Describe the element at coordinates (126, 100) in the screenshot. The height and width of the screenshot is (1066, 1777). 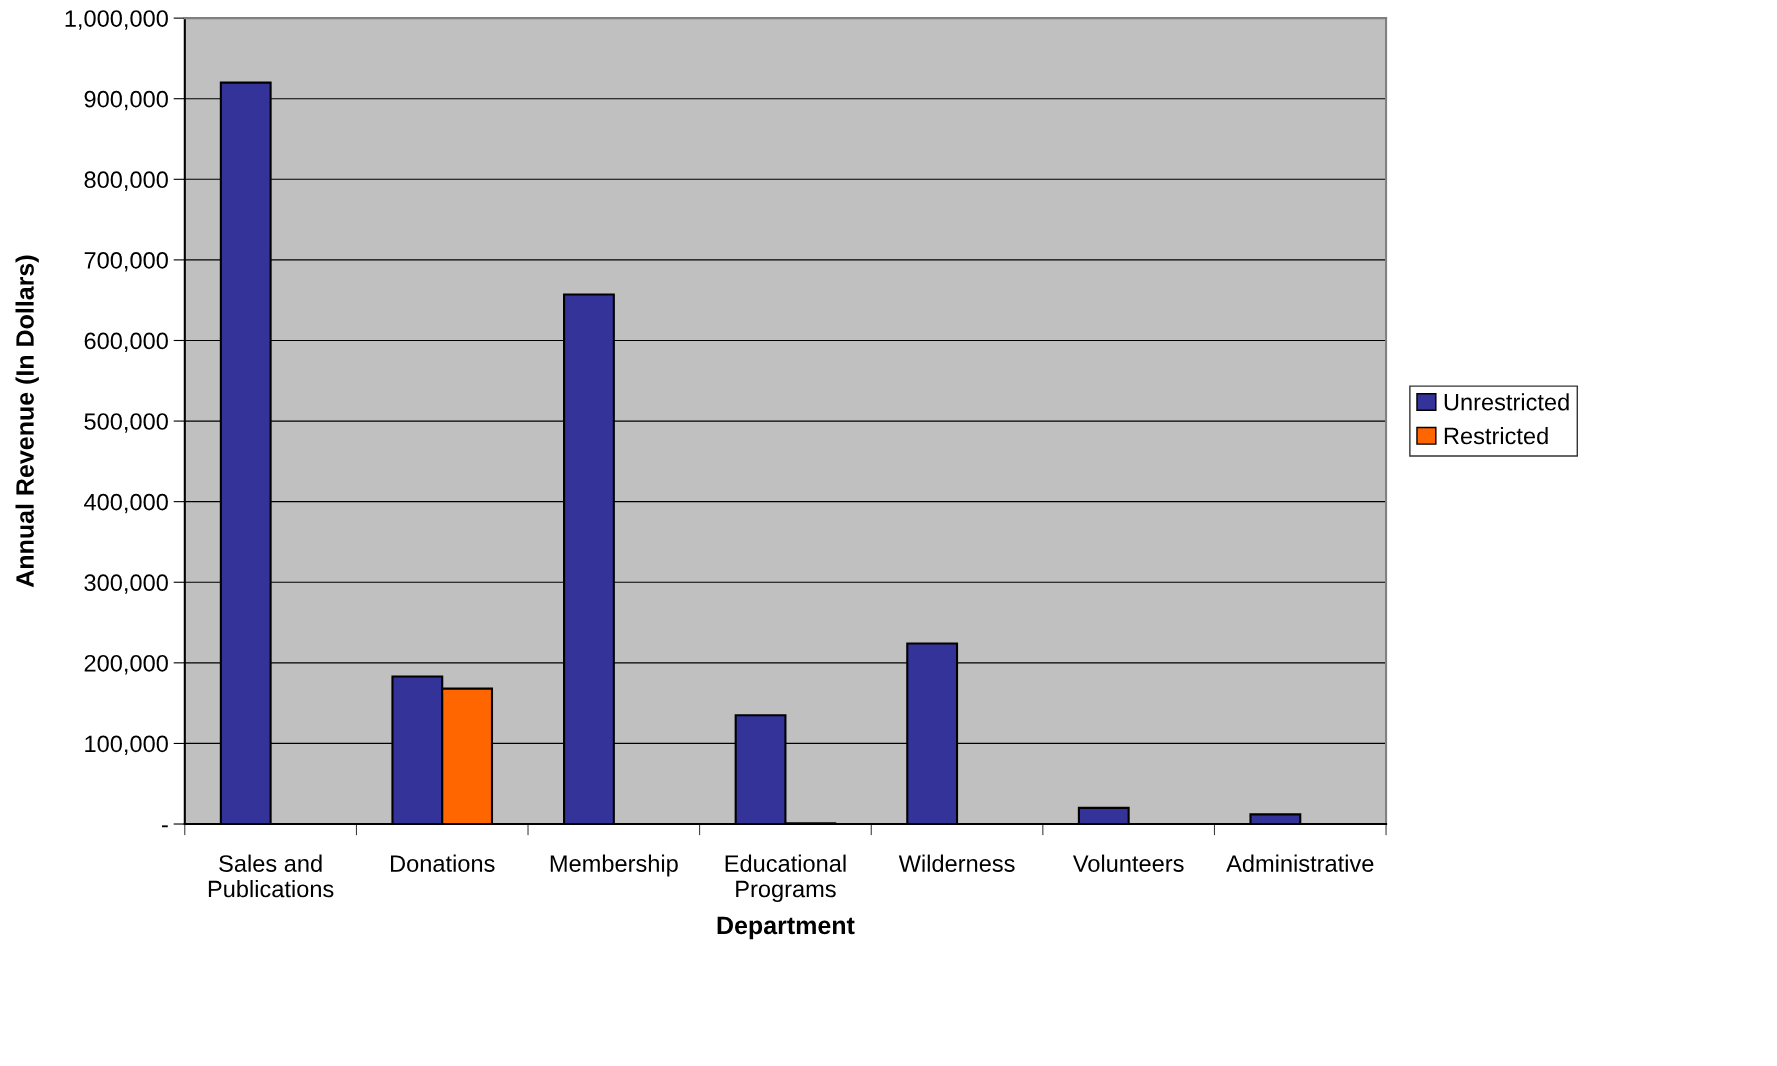
I see `y-tick-label: 900,000` at that location.